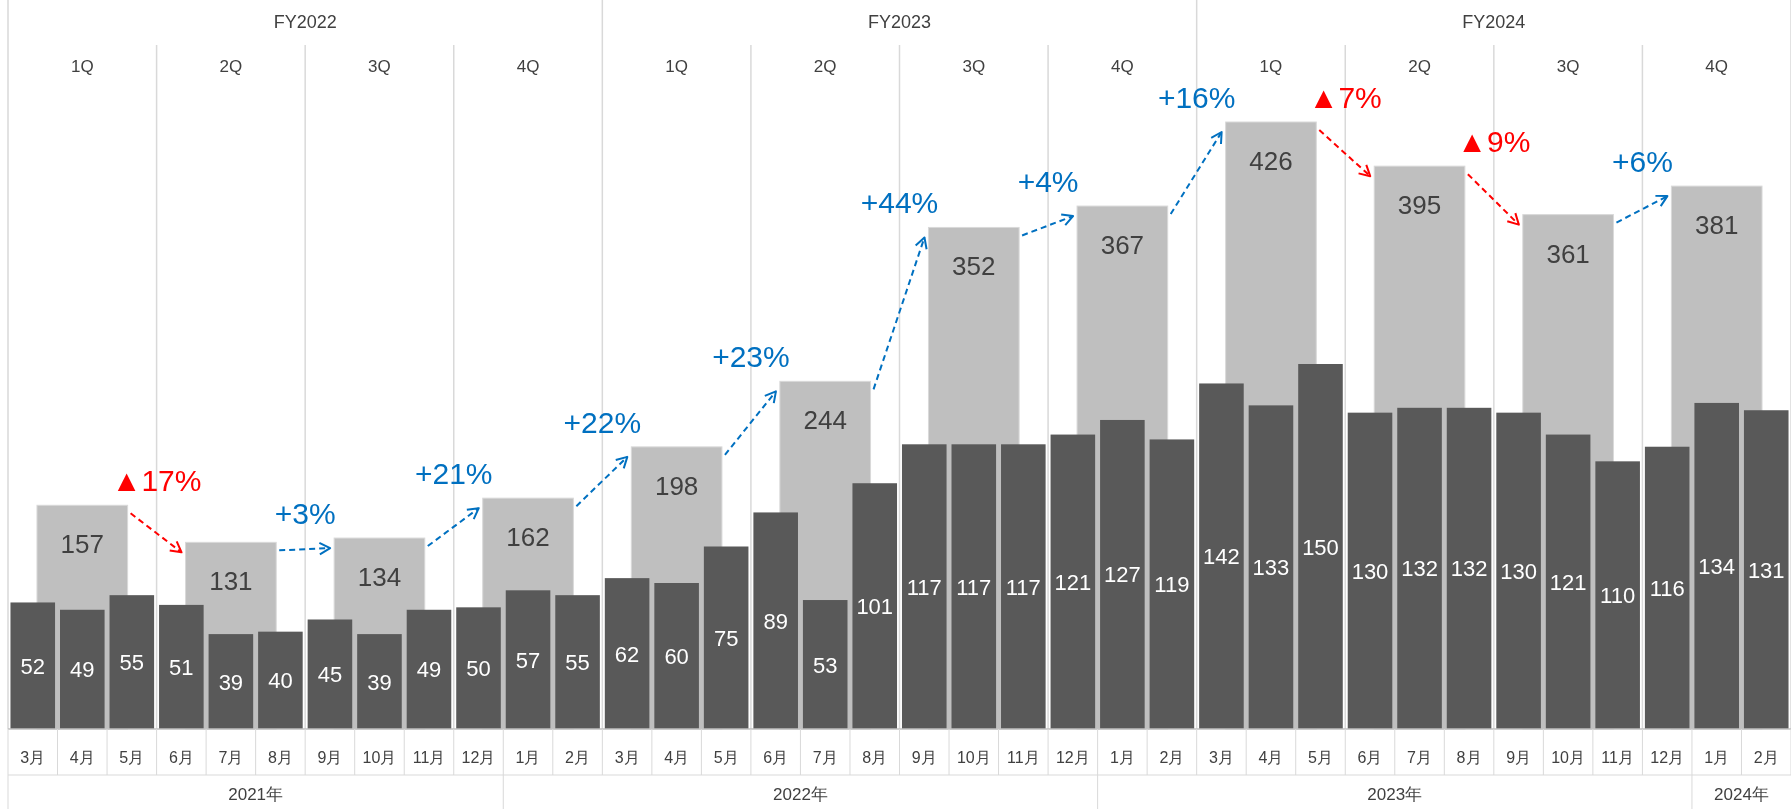  What do you see at coordinates (1494, 142) in the screenshot?
I see `annotation: ▲9%` at bounding box center [1494, 142].